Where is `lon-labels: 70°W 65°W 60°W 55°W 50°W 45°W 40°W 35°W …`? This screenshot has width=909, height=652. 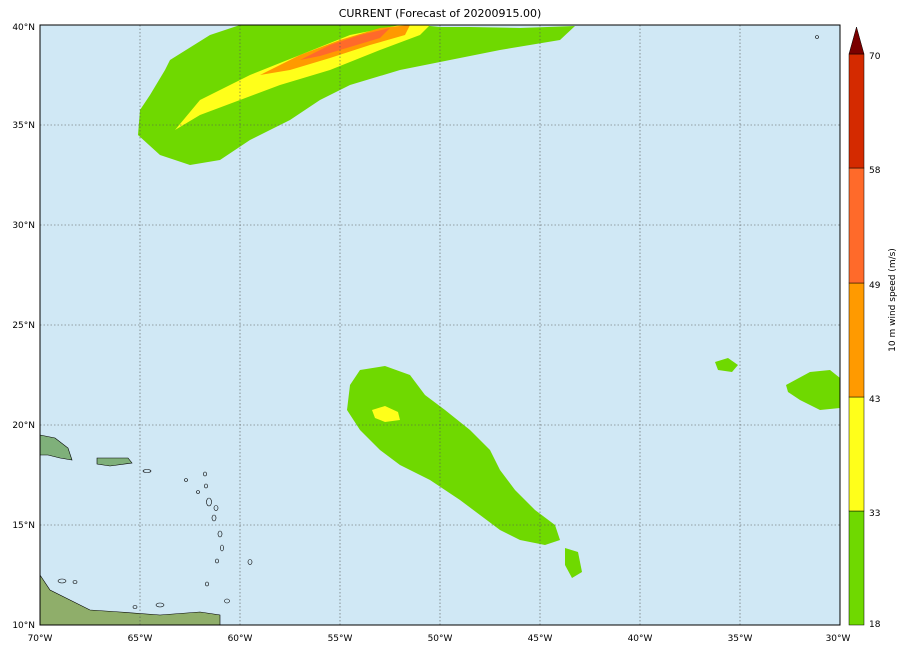 lon-labels: 70°W 65°W 60°W 55°W 50°W 45°W 40°W 35°W … is located at coordinates (439, 639).